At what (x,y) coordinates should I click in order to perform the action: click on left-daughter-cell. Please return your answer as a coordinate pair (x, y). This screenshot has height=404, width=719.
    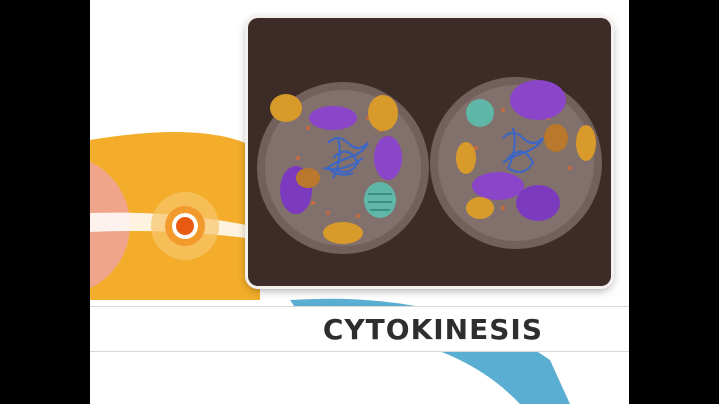
    Looking at the image, I should click on (343, 168).